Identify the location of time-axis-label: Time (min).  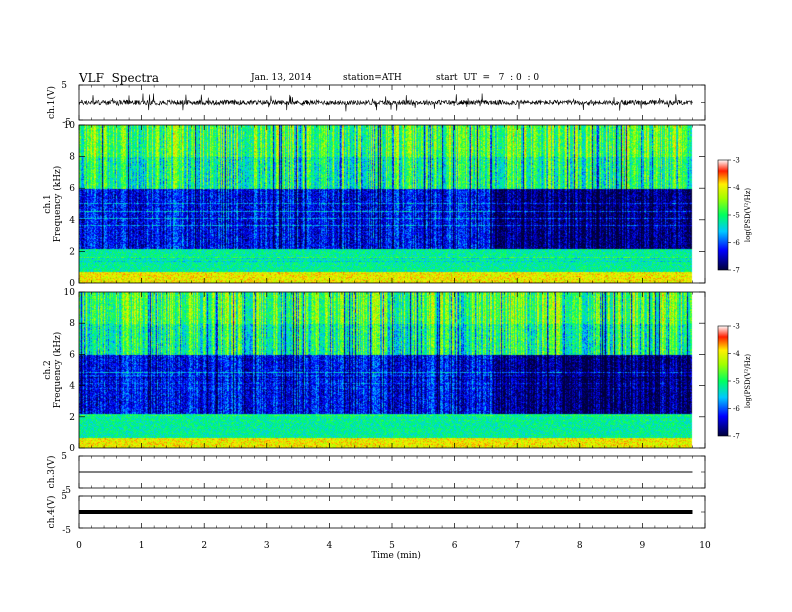
(396, 555).